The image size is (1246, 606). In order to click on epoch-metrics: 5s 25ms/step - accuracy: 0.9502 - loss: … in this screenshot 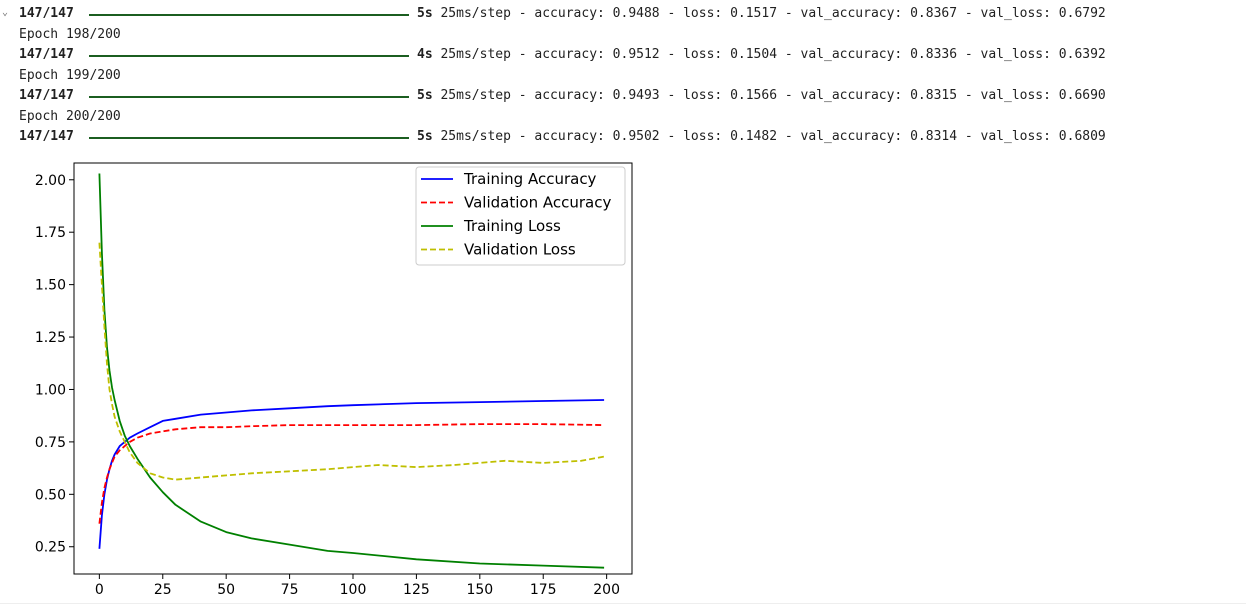, I will do `click(761, 137)`.